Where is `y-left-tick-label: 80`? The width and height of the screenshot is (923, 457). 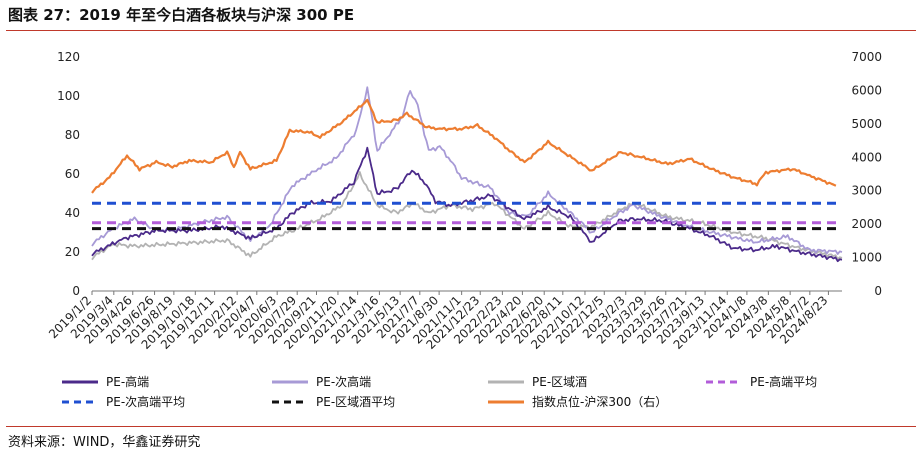 y-left-tick-label: 80 is located at coordinates (72, 135).